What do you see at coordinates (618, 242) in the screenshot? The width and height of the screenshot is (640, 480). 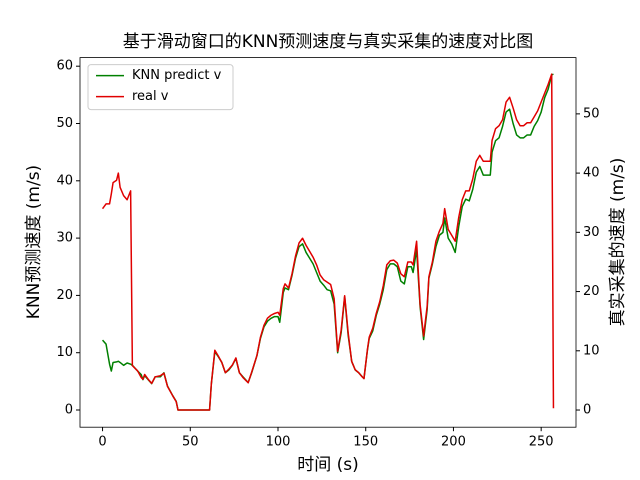 I see `y2-axis-label: 真实采集的速度 (m/s)` at bounding box center [618, 242].